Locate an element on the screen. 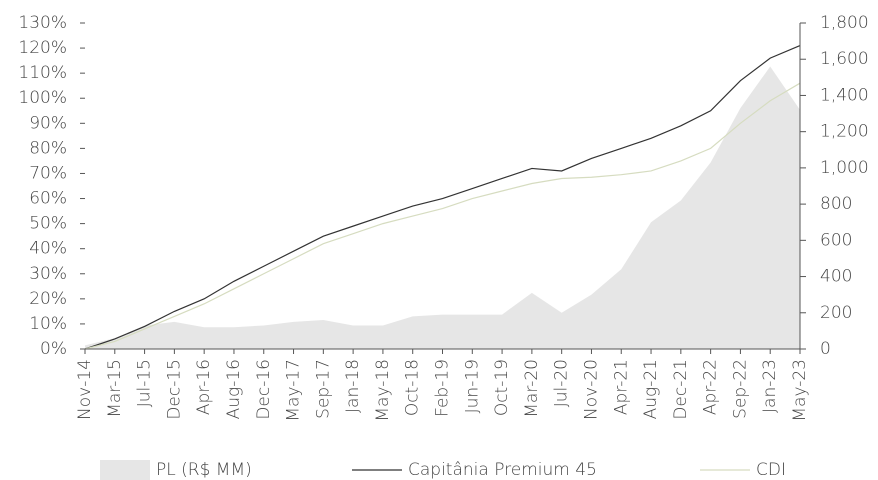  y2-tick-label: 1,800 is located at coordinates (844, 23).